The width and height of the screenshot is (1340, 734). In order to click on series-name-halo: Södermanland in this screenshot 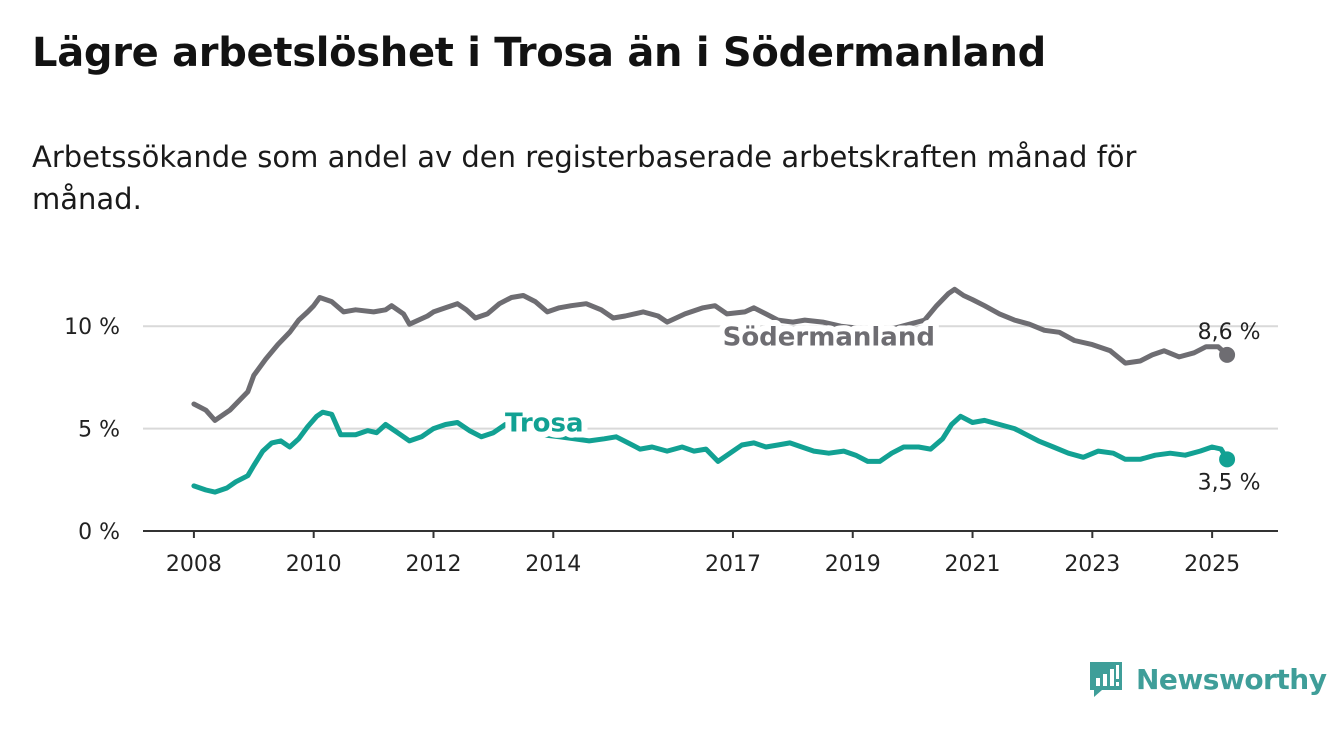, I will do `click(829, 337)`.